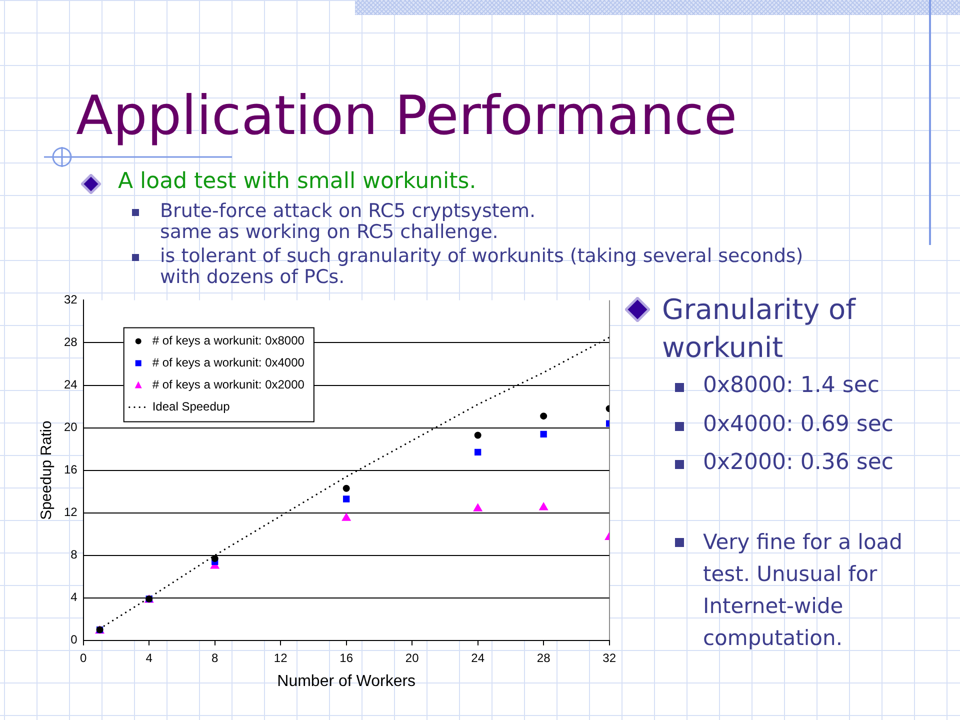 The width and height of the screenshot is (960, 720). Describe the element at coordinates (228, 341) in the screenshot. I see `legend-label: # of keys a workunit: 0x8000` at that location.